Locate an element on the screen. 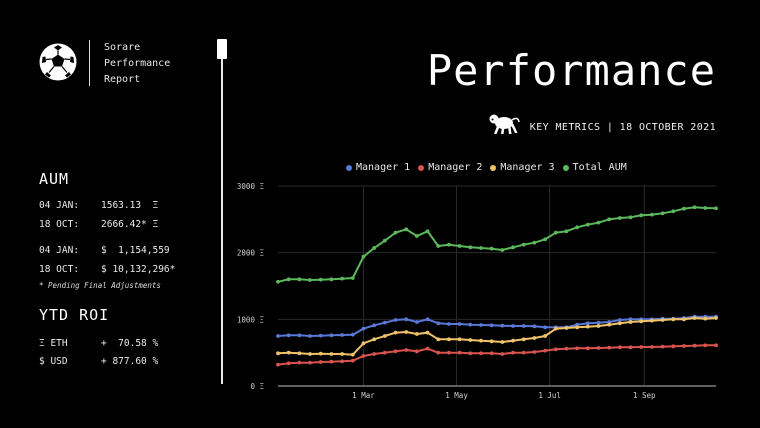  roi-row-label: $ USD is located at coordinates (53, 361).